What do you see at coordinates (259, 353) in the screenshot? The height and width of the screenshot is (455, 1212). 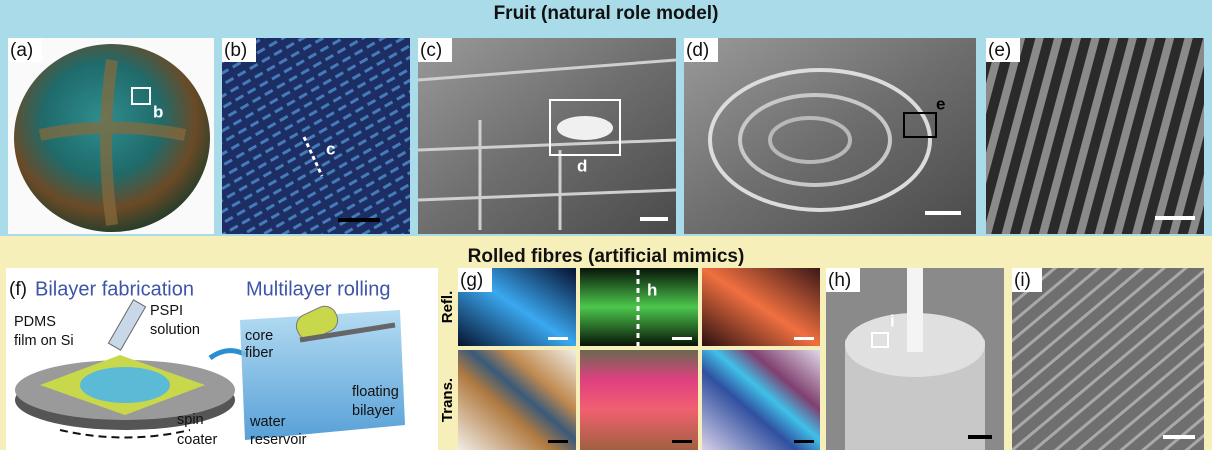 I see `label: fiber` at bounding box center [259, 353].